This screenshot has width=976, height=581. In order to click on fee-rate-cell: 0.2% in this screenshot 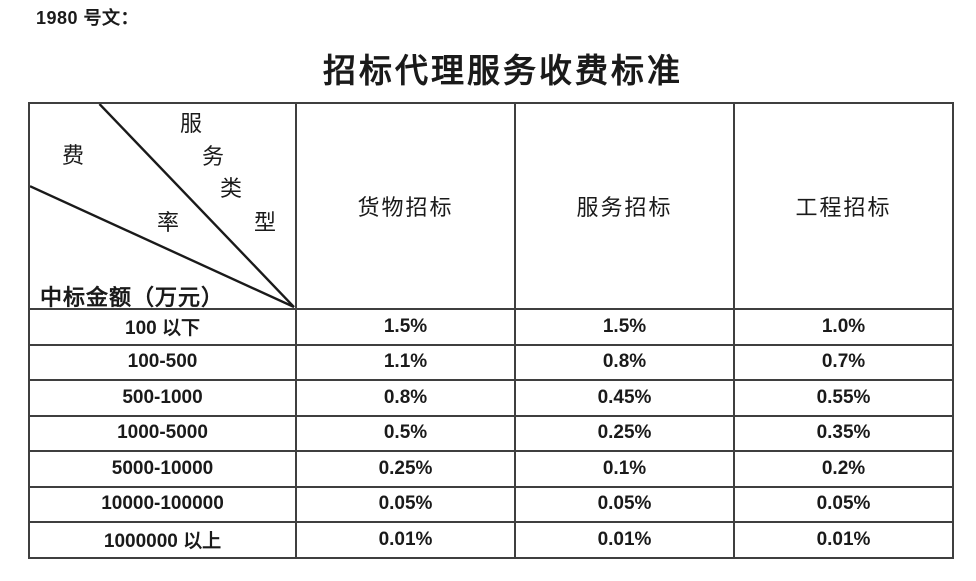, I will do `click(843, 469)`.